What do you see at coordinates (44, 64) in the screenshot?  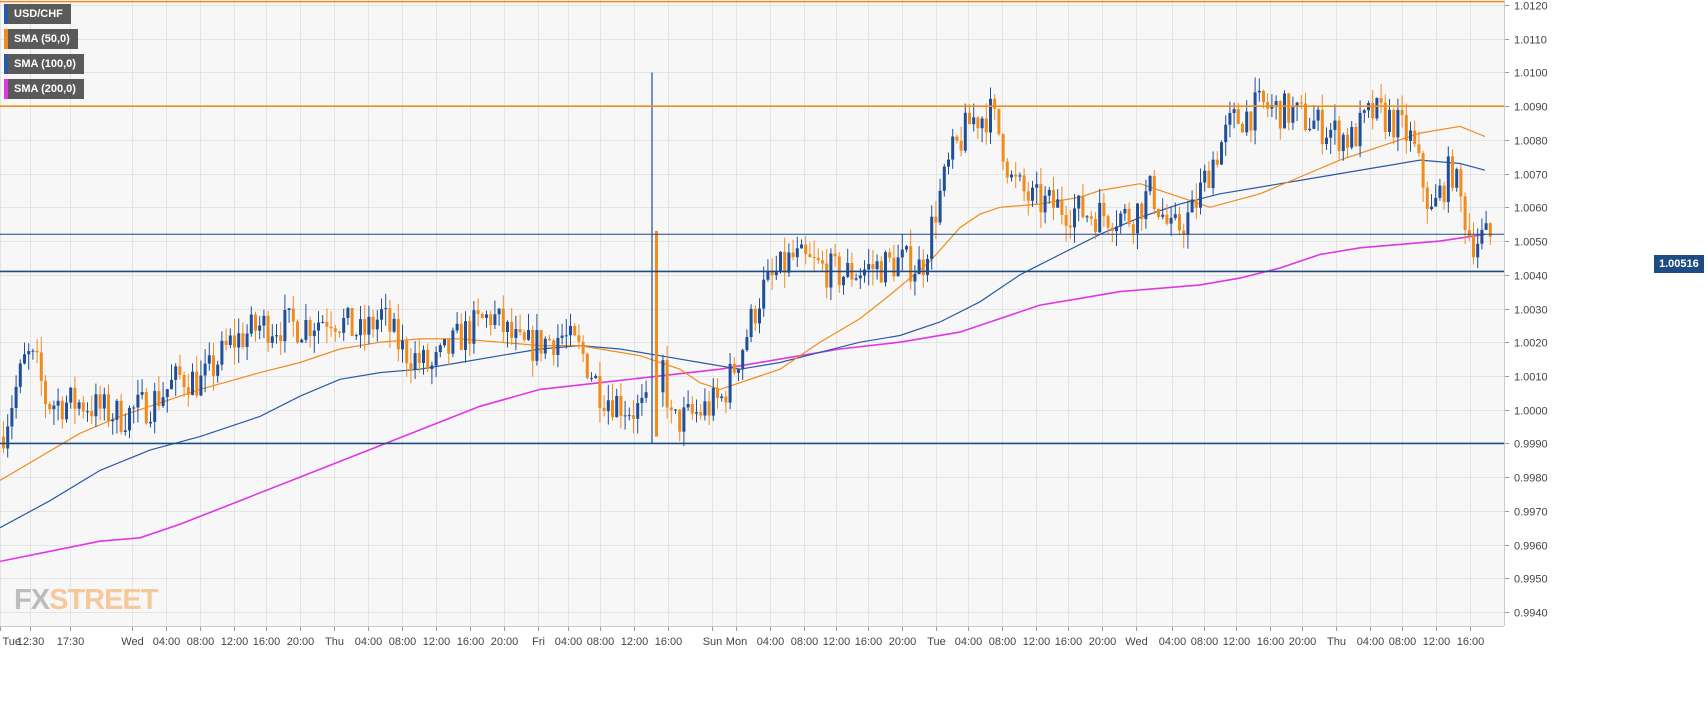 I see `legend-item-sma100: SMA (100,0)` at bounding box center [44, 64].